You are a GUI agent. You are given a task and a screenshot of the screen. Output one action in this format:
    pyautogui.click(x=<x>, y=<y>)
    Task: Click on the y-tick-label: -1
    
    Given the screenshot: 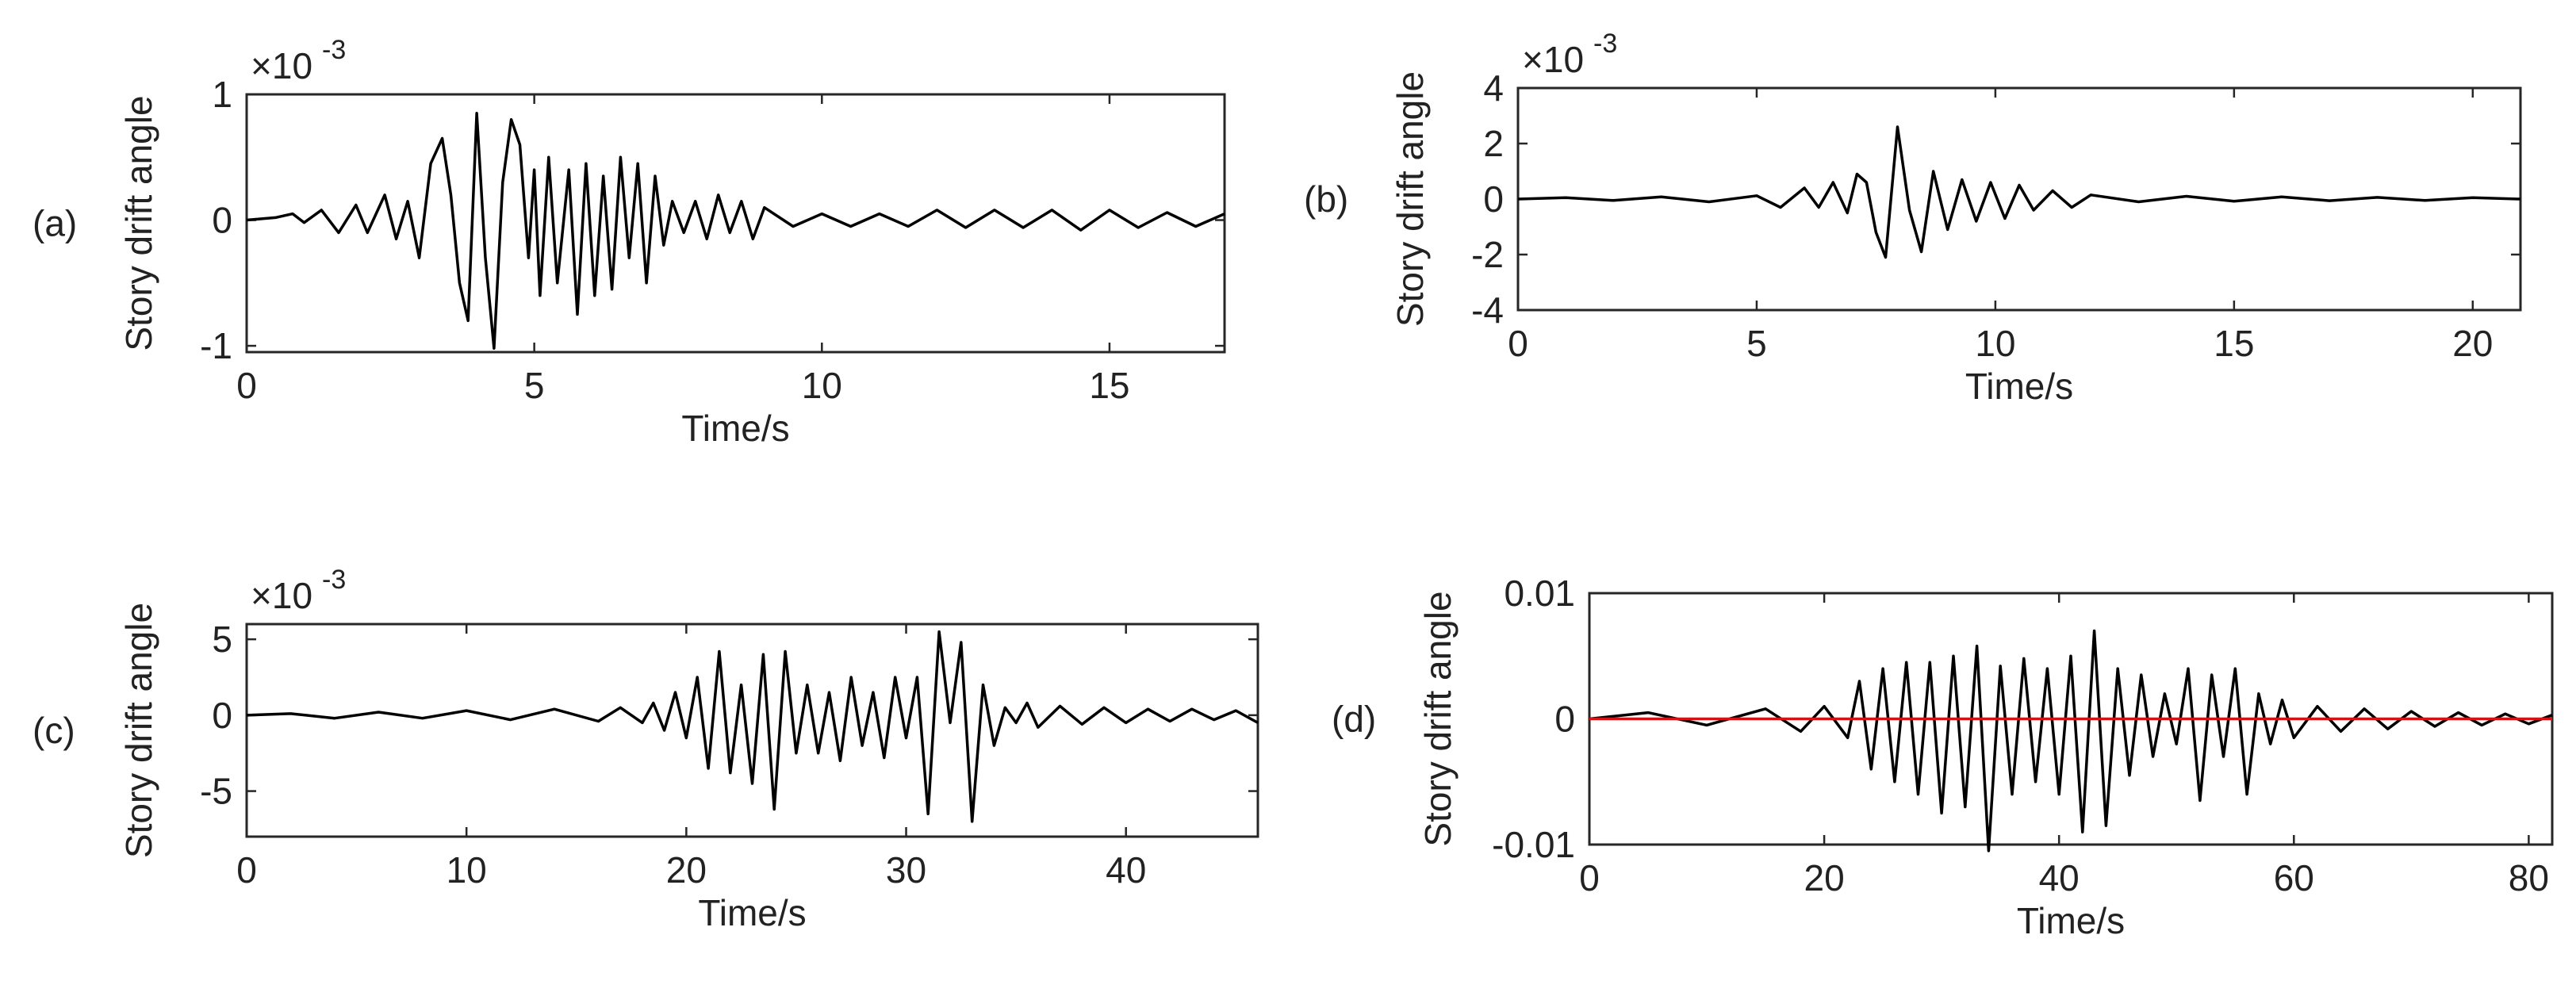 What is the action you would take?
    pyautogui.click(x=216, y=345)
    